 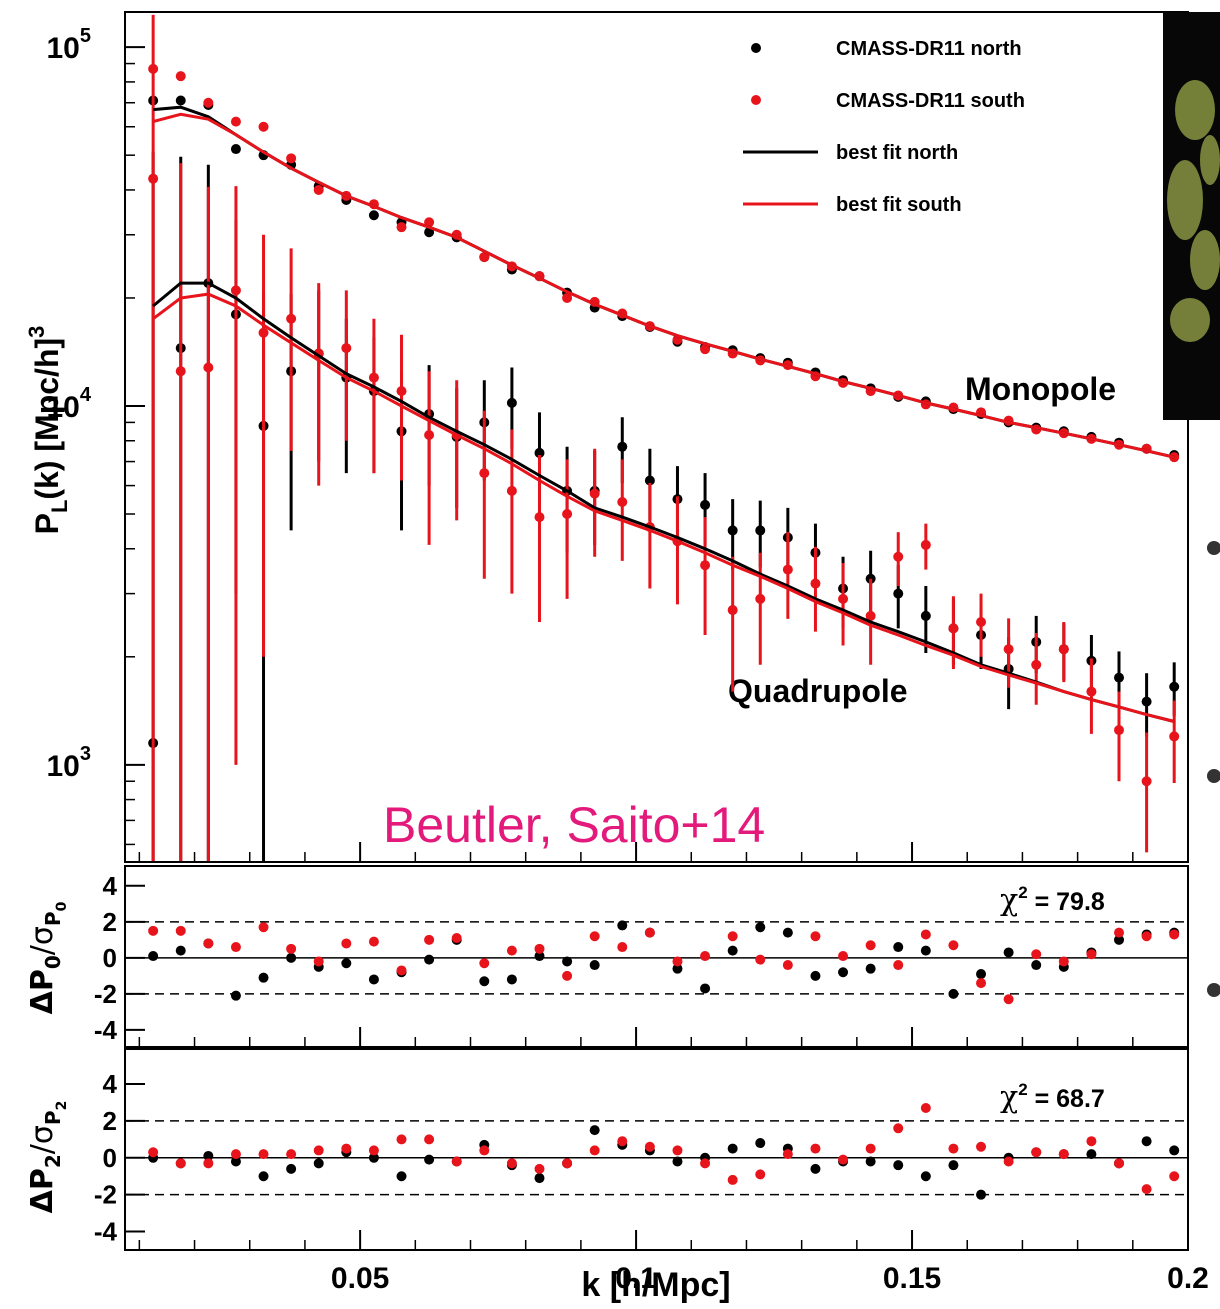 I want to click on legend-label: best fit north, so click(x=897, y=153).